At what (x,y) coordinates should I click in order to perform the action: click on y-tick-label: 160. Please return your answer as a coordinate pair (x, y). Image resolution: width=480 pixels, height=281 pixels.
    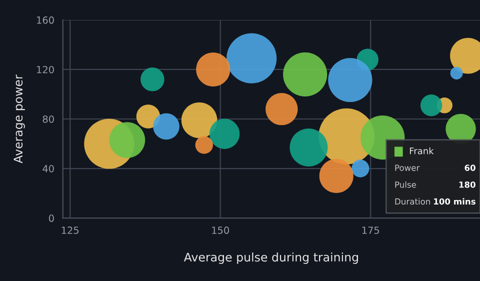
    Looking at the image, I should click on (45, 20).